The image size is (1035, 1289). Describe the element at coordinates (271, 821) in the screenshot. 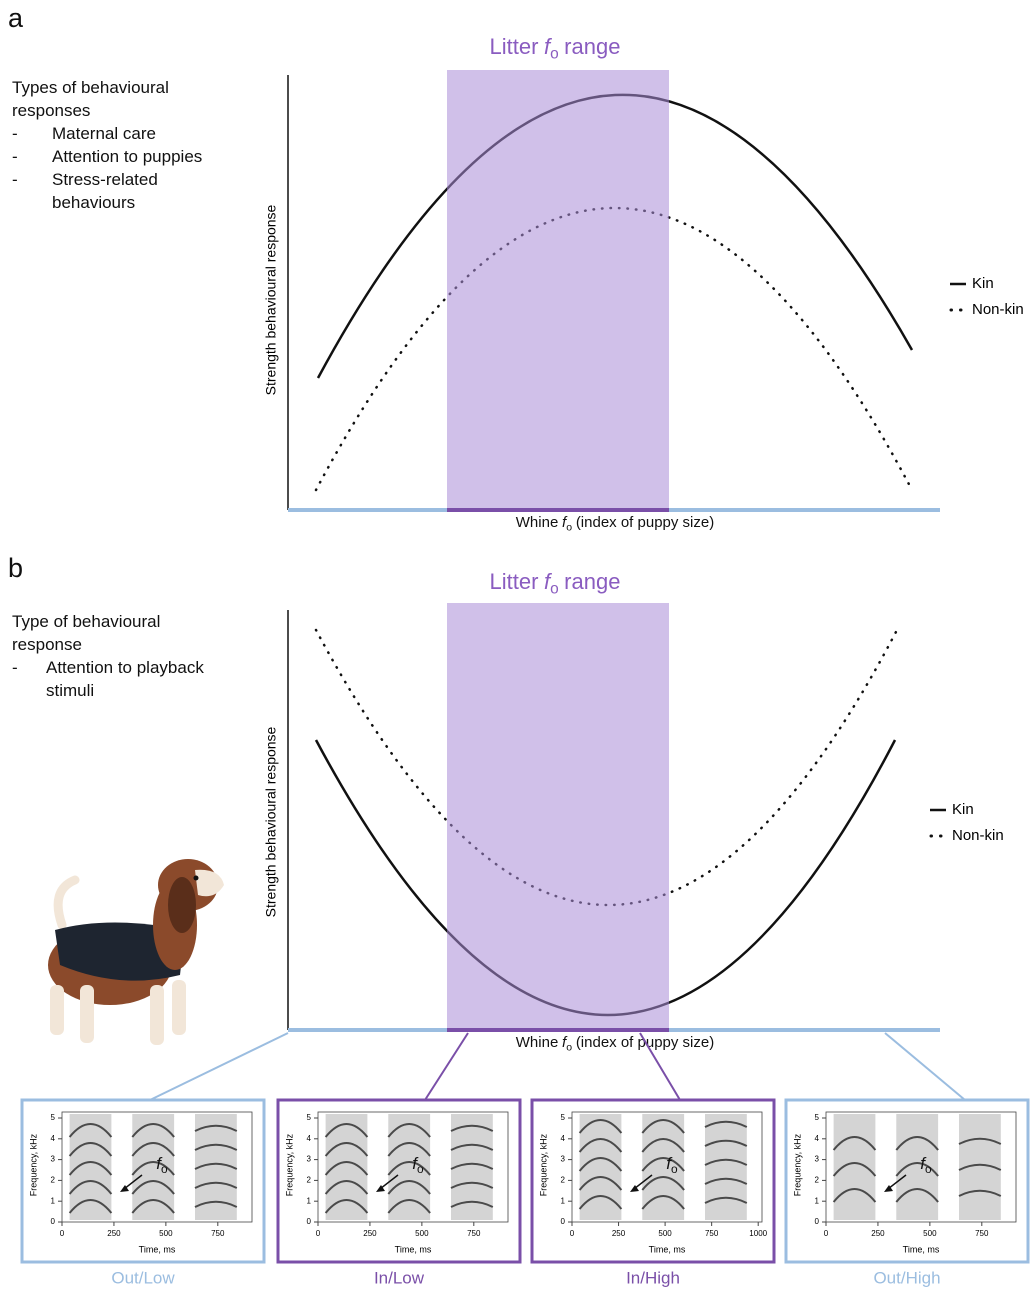

I see `y-axis-label: Strength behavioural response` at that location.